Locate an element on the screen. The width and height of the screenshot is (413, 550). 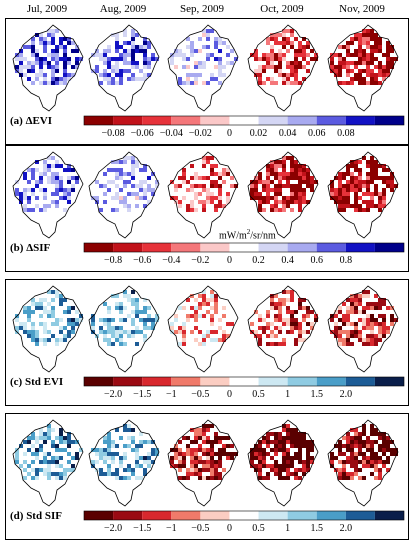
colorbar: −0.08 −0.06 −0.04 −0.02 0 0.02 0.04 0.06 0.08 is located at coordinates (244, 127).